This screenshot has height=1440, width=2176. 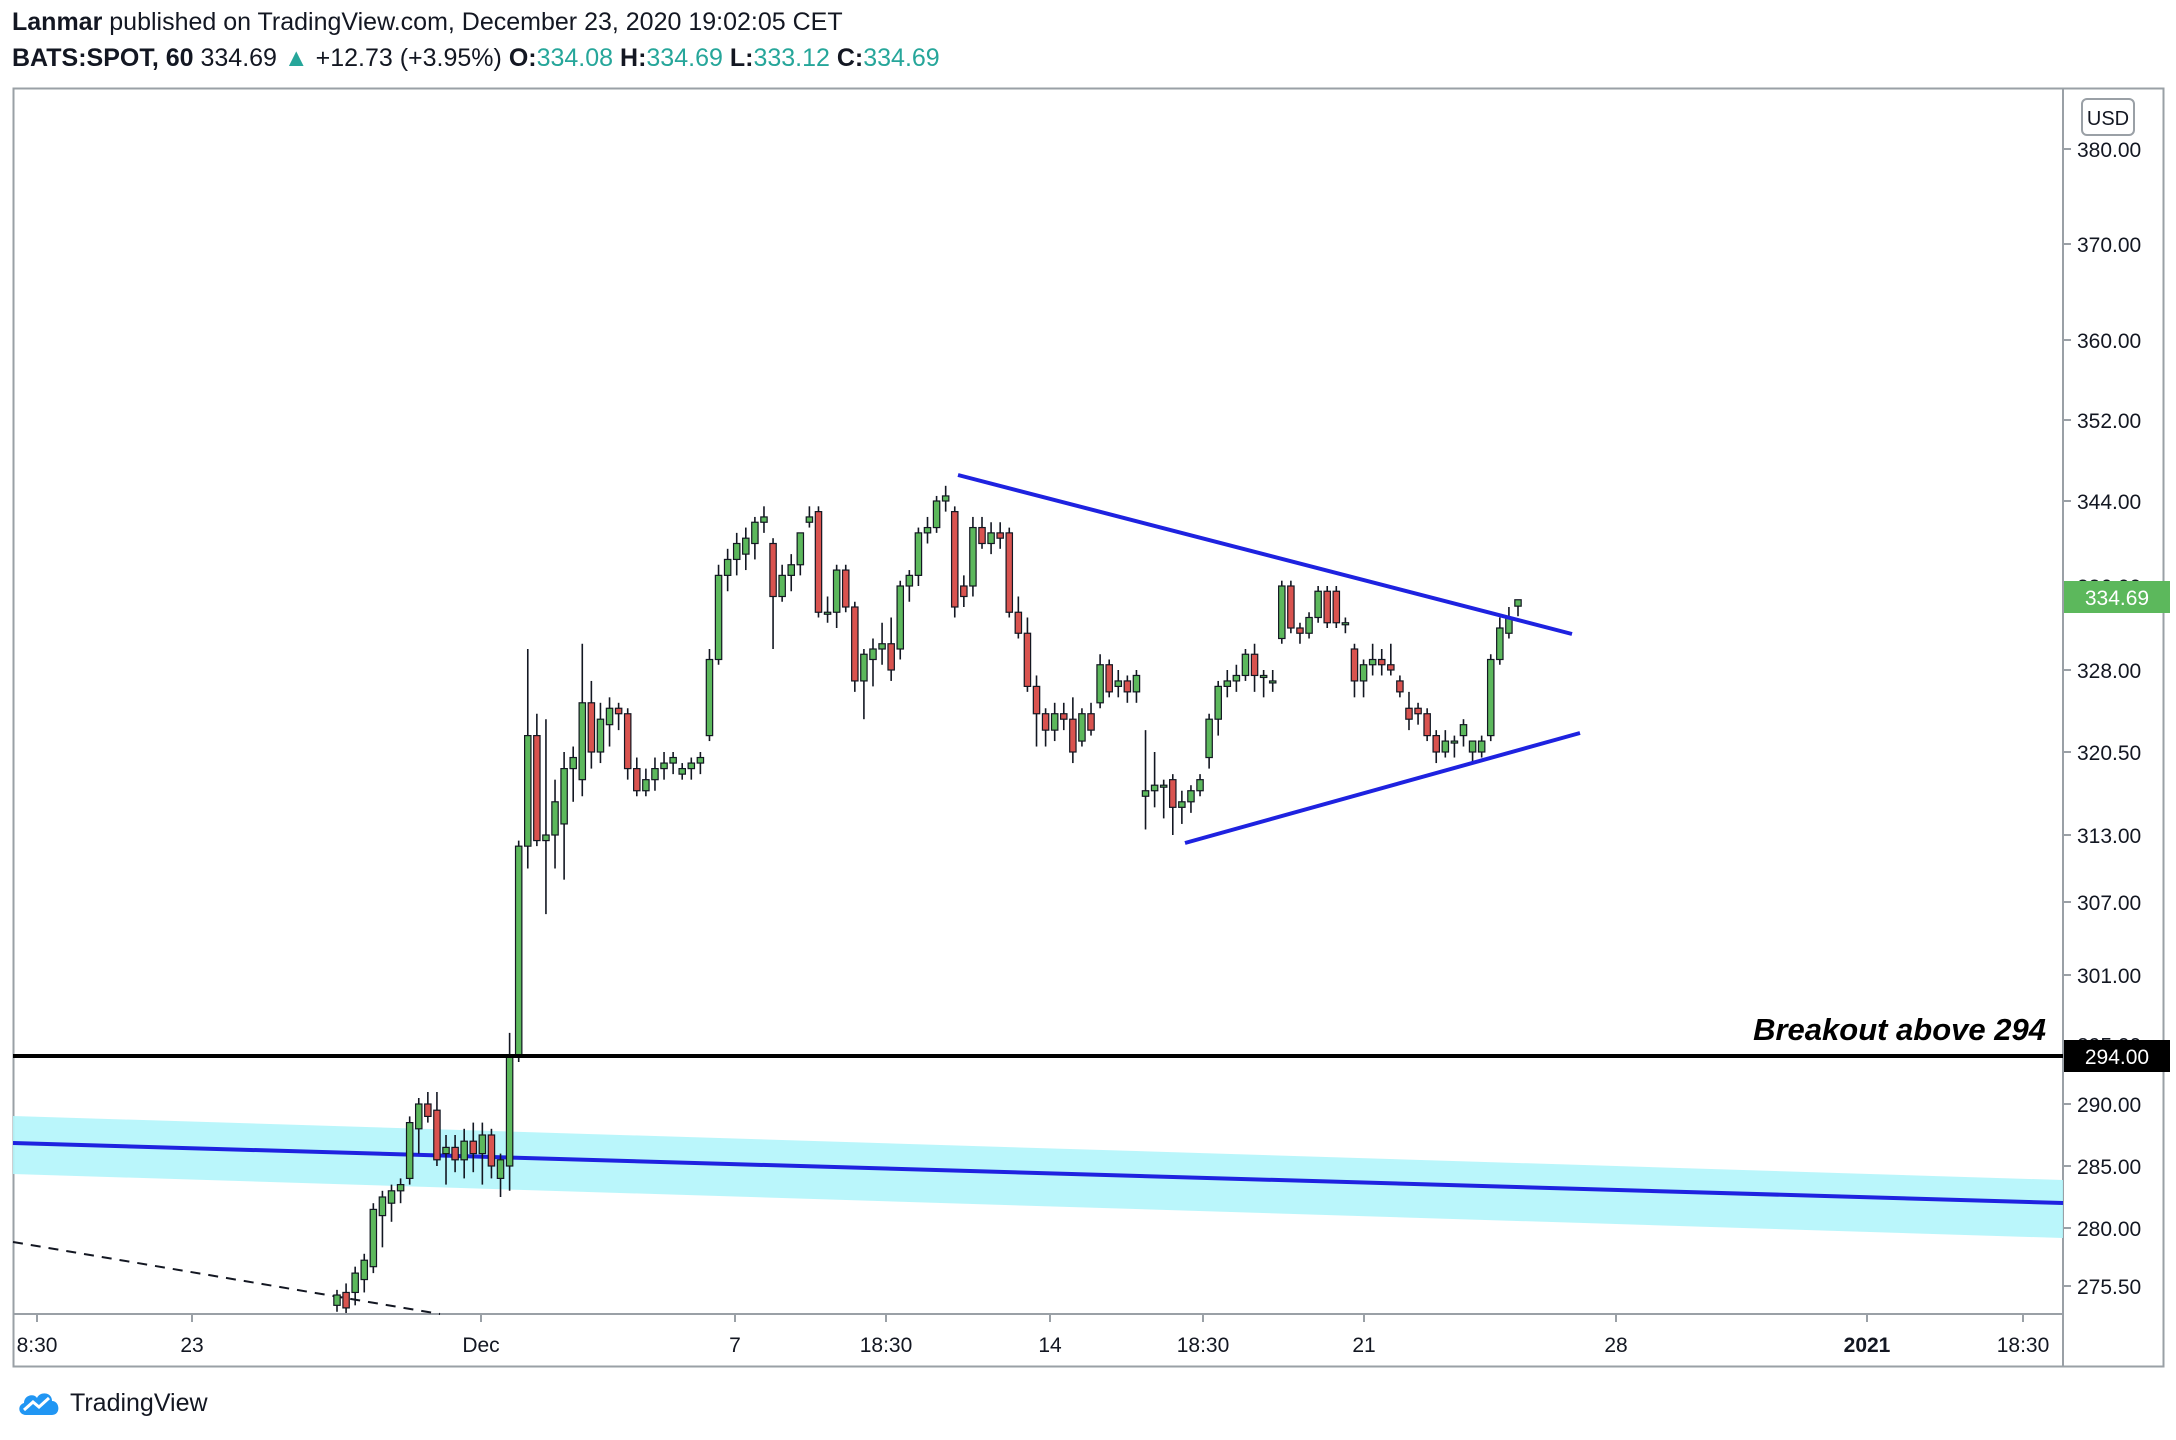 I want to click on y-tick-label: 275.50, so click(x=2109, y=1287).